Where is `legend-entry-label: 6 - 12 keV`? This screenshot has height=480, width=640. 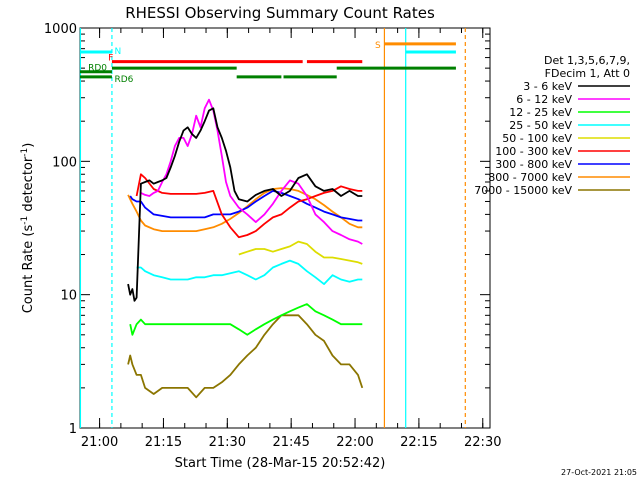
legend-entry-label: 6 - 12 keV is located at coordinates (544, 99).